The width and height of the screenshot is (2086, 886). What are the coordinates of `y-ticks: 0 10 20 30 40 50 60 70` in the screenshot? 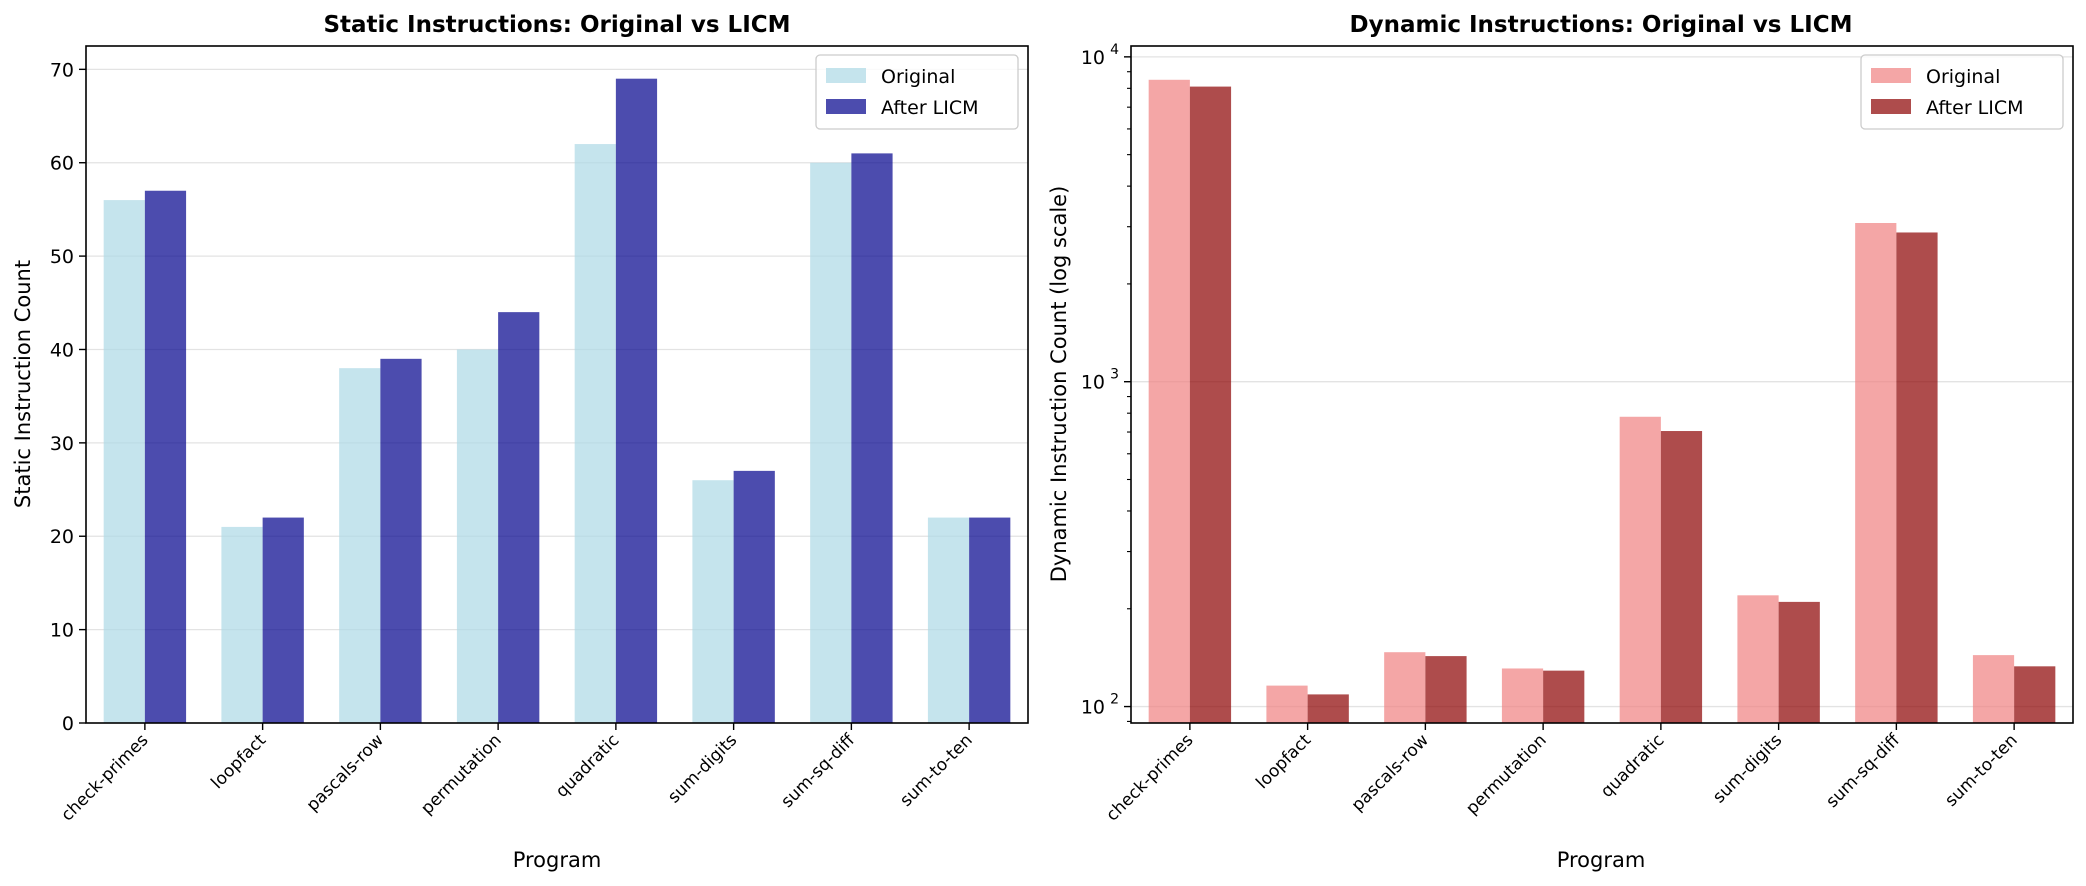 It's located at (68, 397).